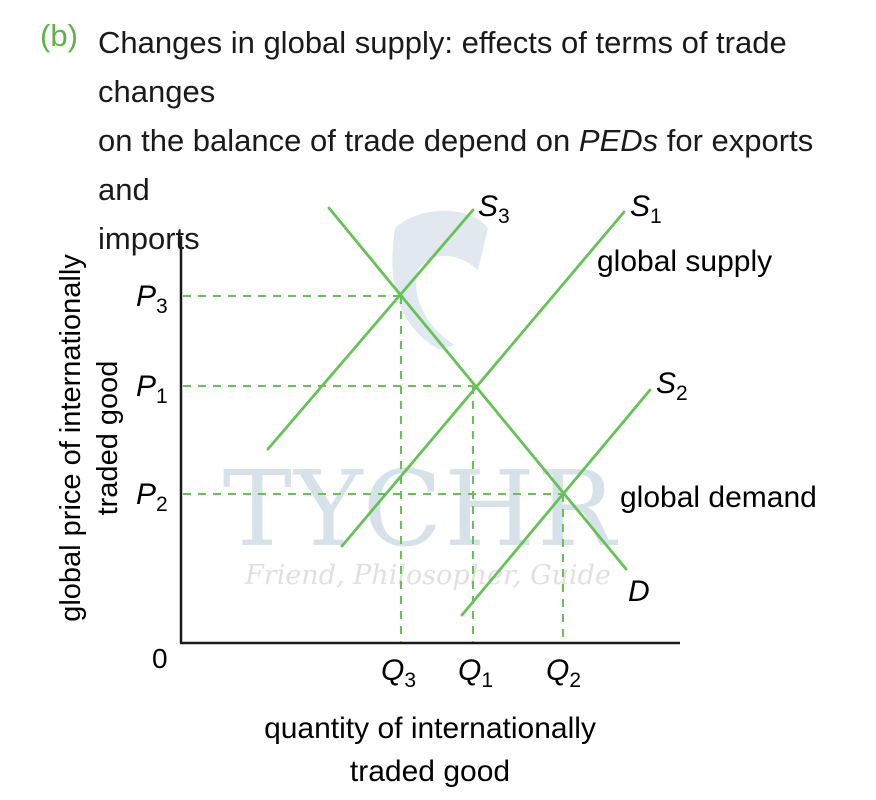 The image size is (876, 800). Describe the element at coordinates (556, 502) in the screenshot. I see `supply-curve-s2` at that location.